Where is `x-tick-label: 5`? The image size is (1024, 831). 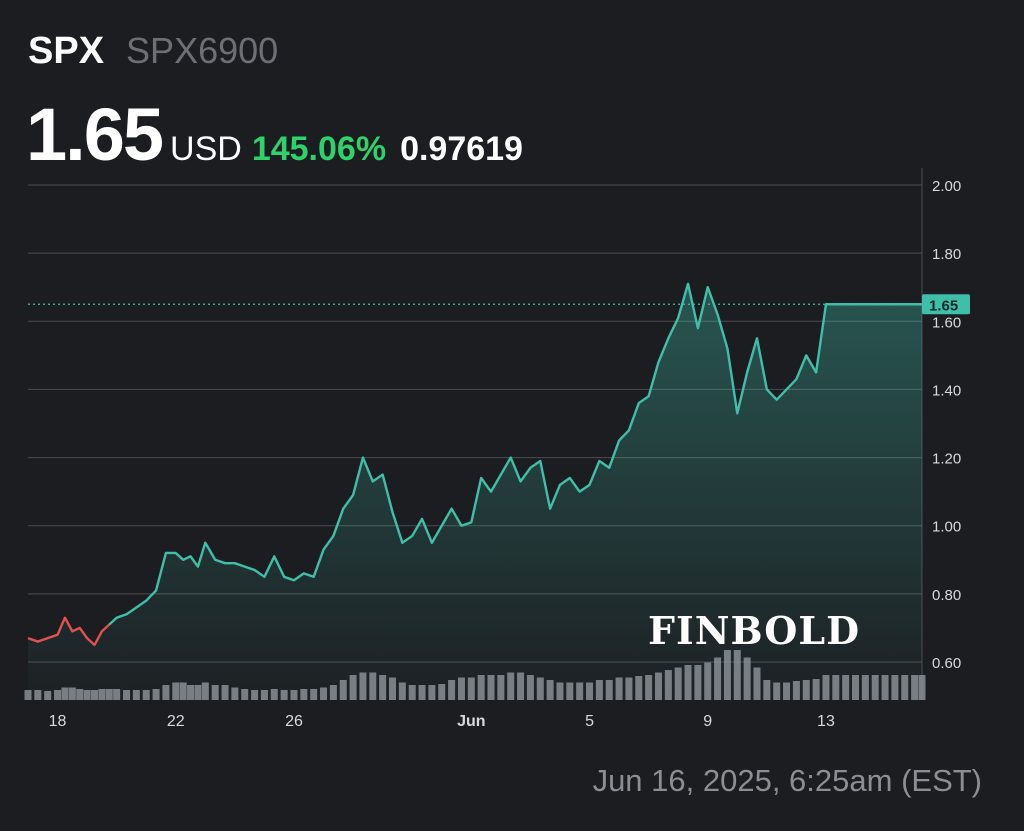 x-tick-label: 5 is located at coordinates (589, 721).